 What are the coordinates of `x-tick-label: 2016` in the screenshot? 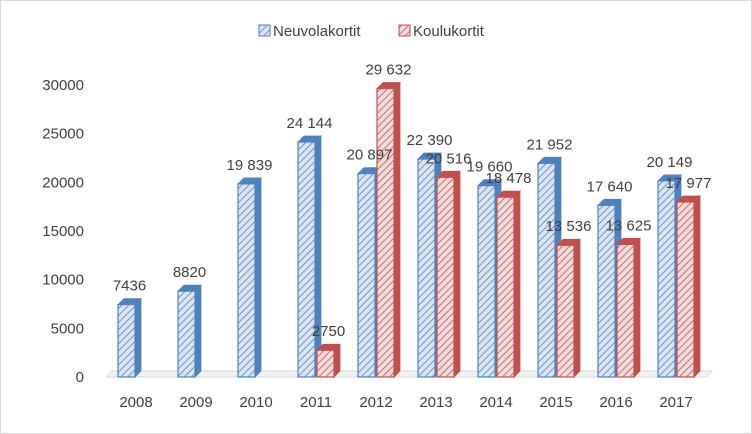 It's located at (615, 402).